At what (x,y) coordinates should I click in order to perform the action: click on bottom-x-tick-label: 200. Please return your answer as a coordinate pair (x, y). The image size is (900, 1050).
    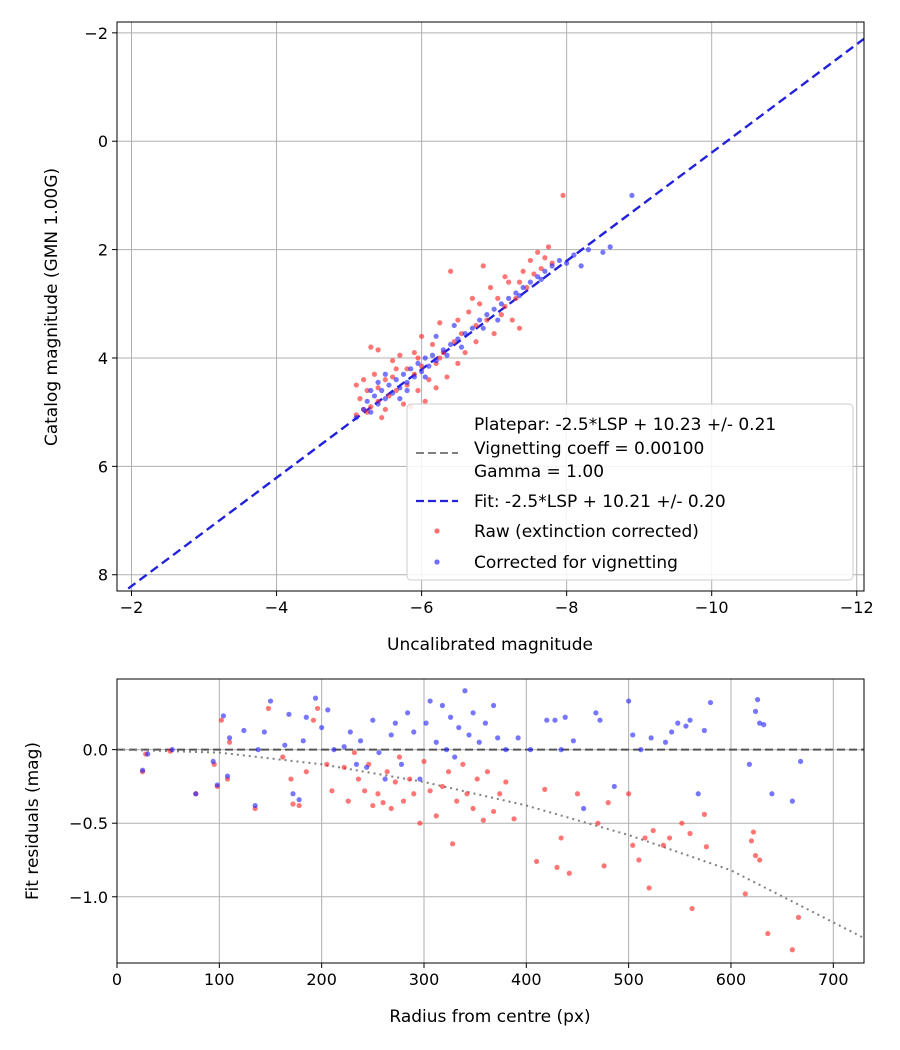
    Looking at the image, I should click on (321, 979).